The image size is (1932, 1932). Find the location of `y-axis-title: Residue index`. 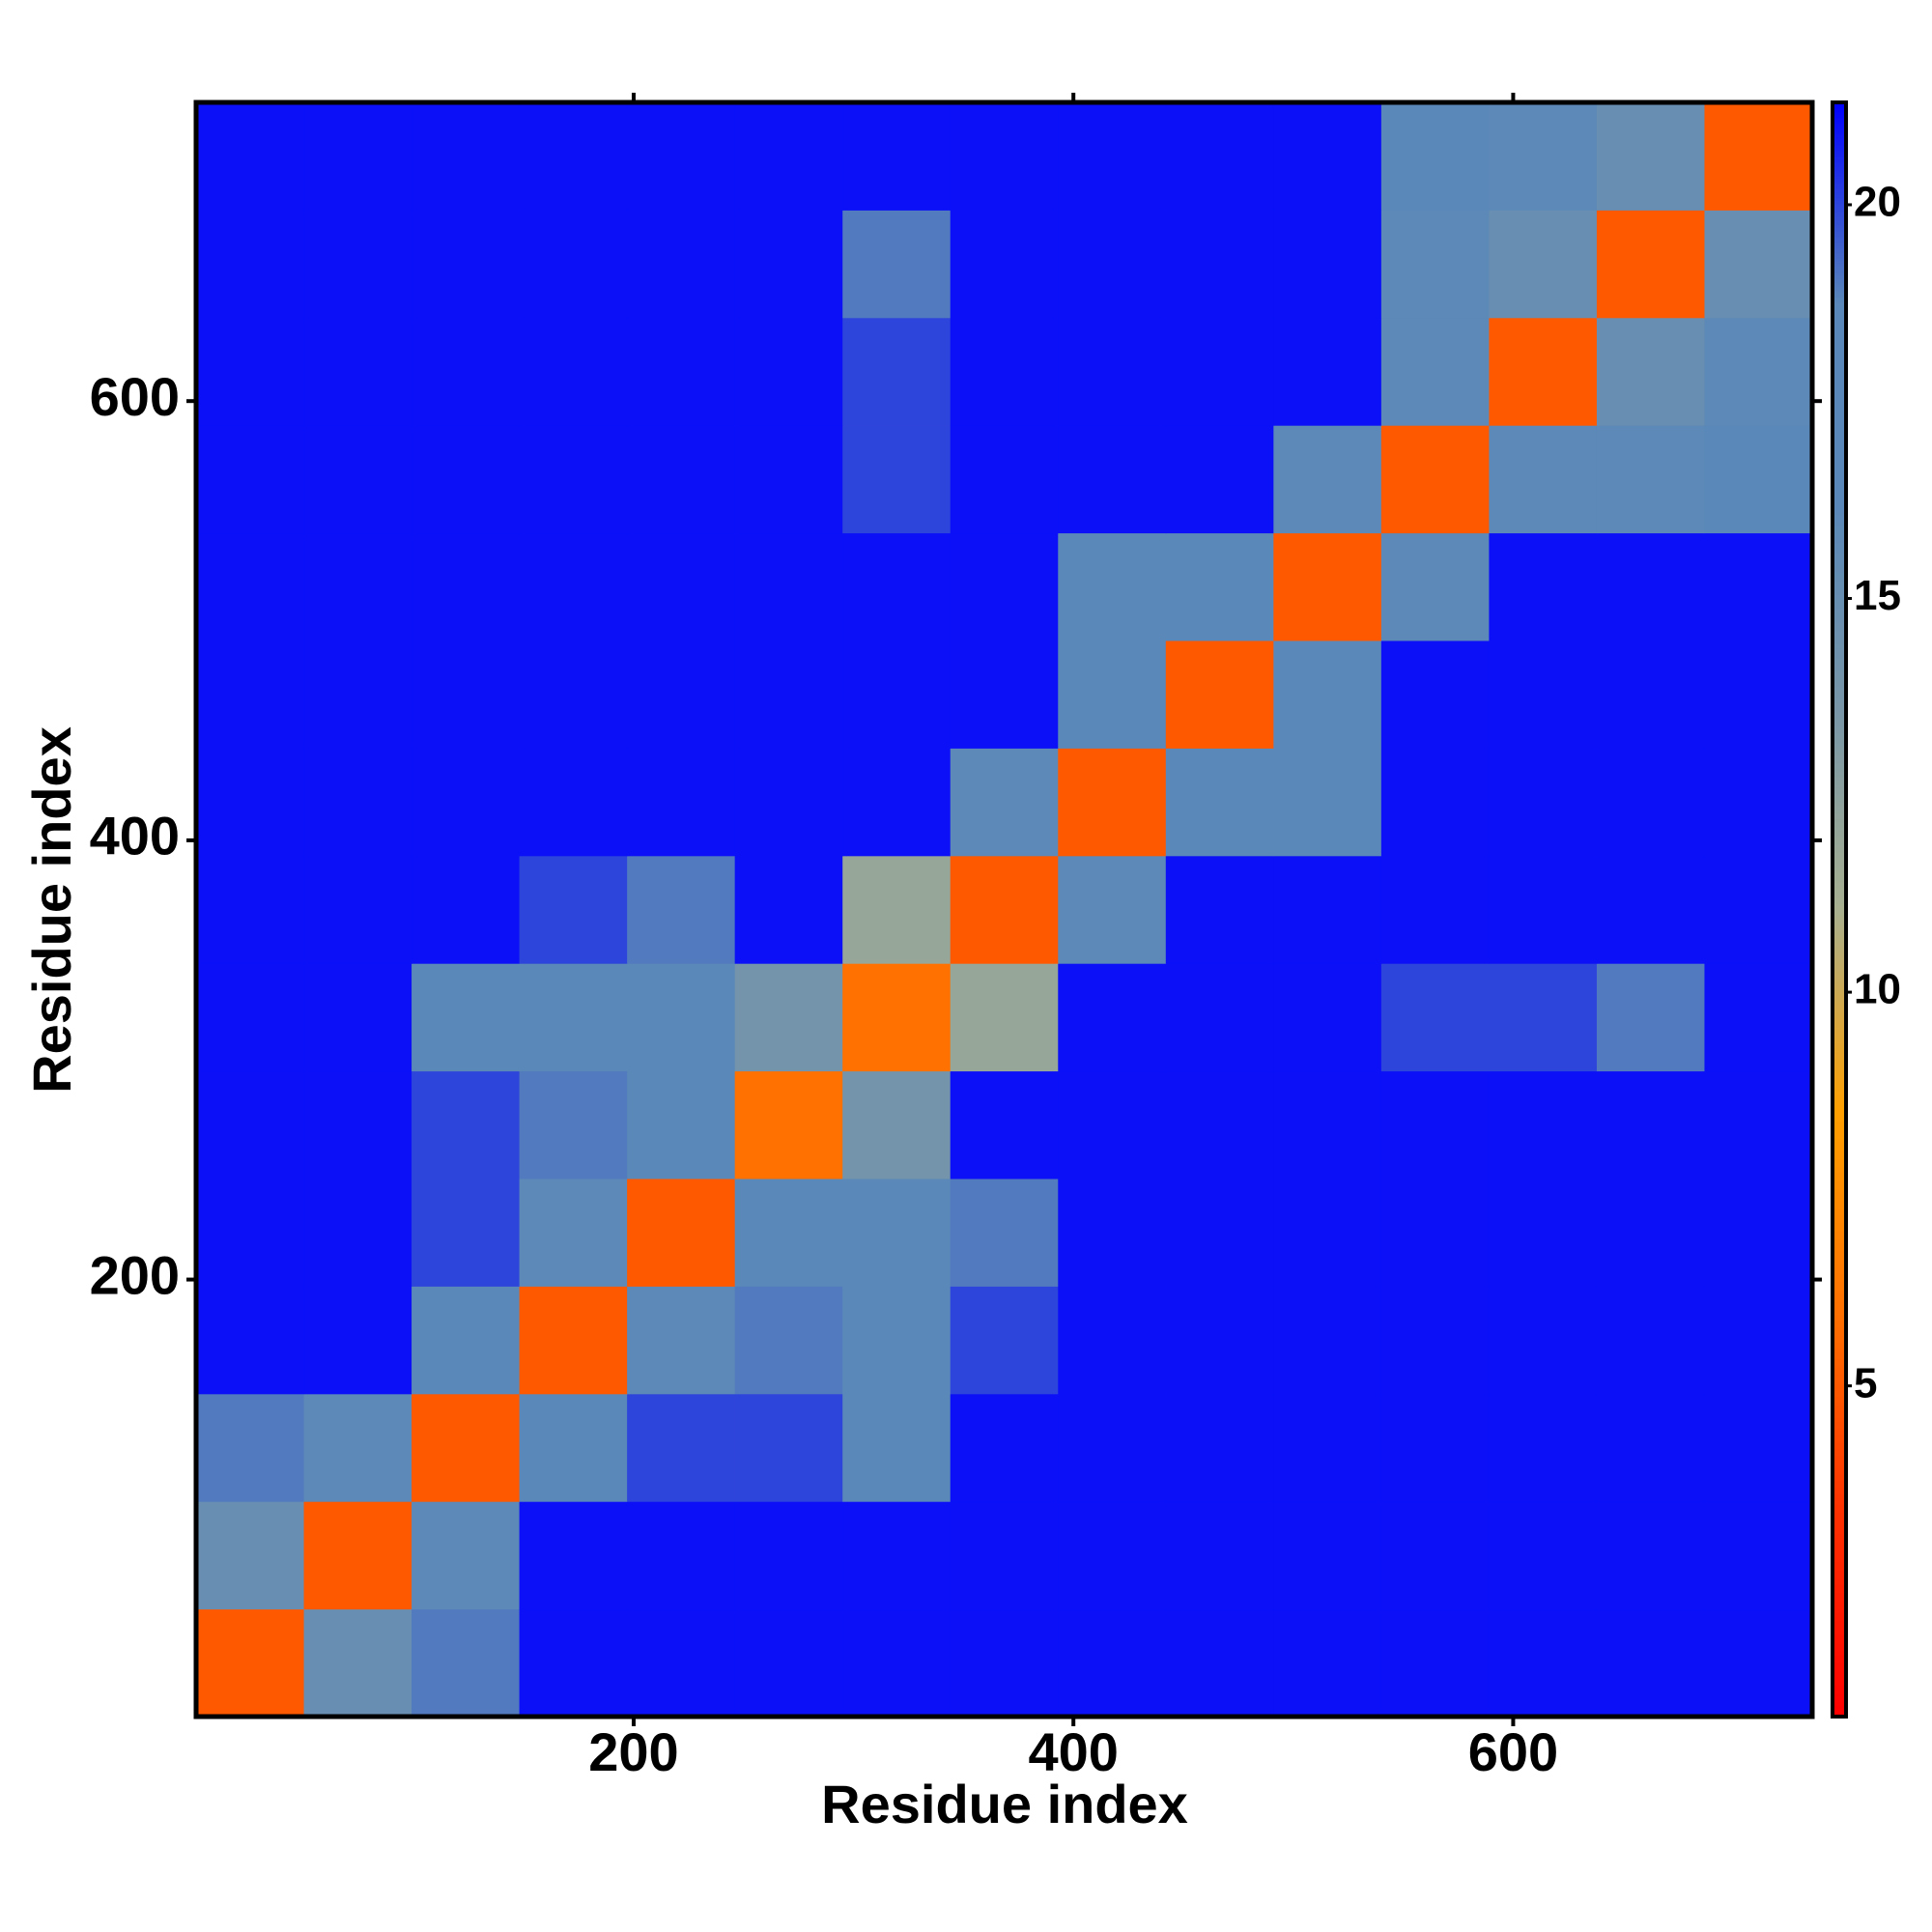

y-axis-title: Residue index is located at coordinates (51, 910).